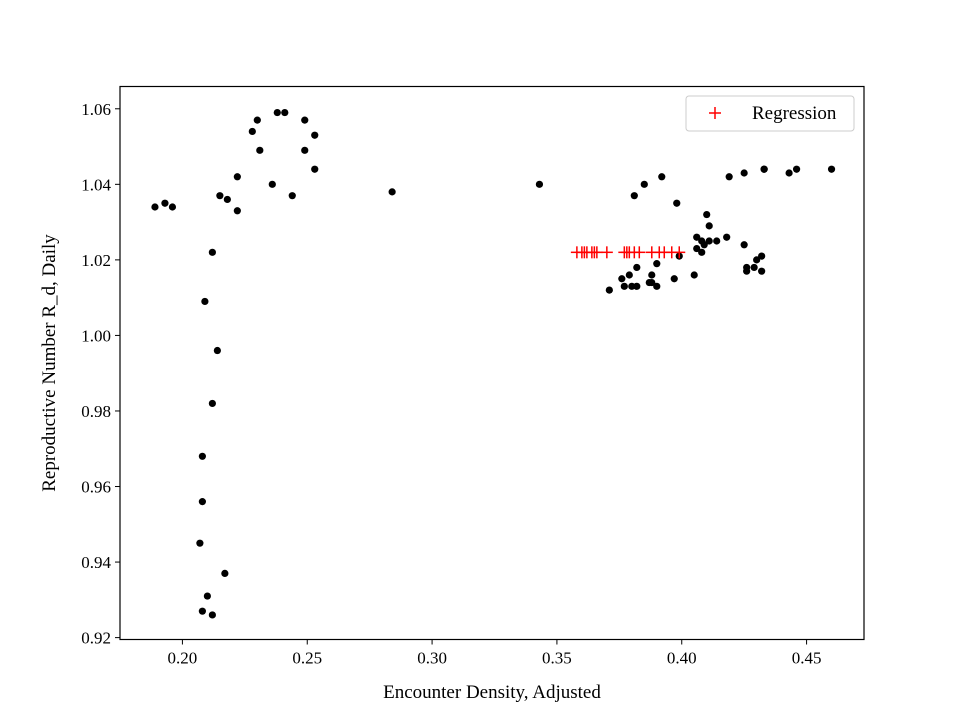 This screenshot has height=720, width=960. Describe the element at coordinates (307, 658) in the screenshot. I see `x-tick-label: 0.25` at that location.